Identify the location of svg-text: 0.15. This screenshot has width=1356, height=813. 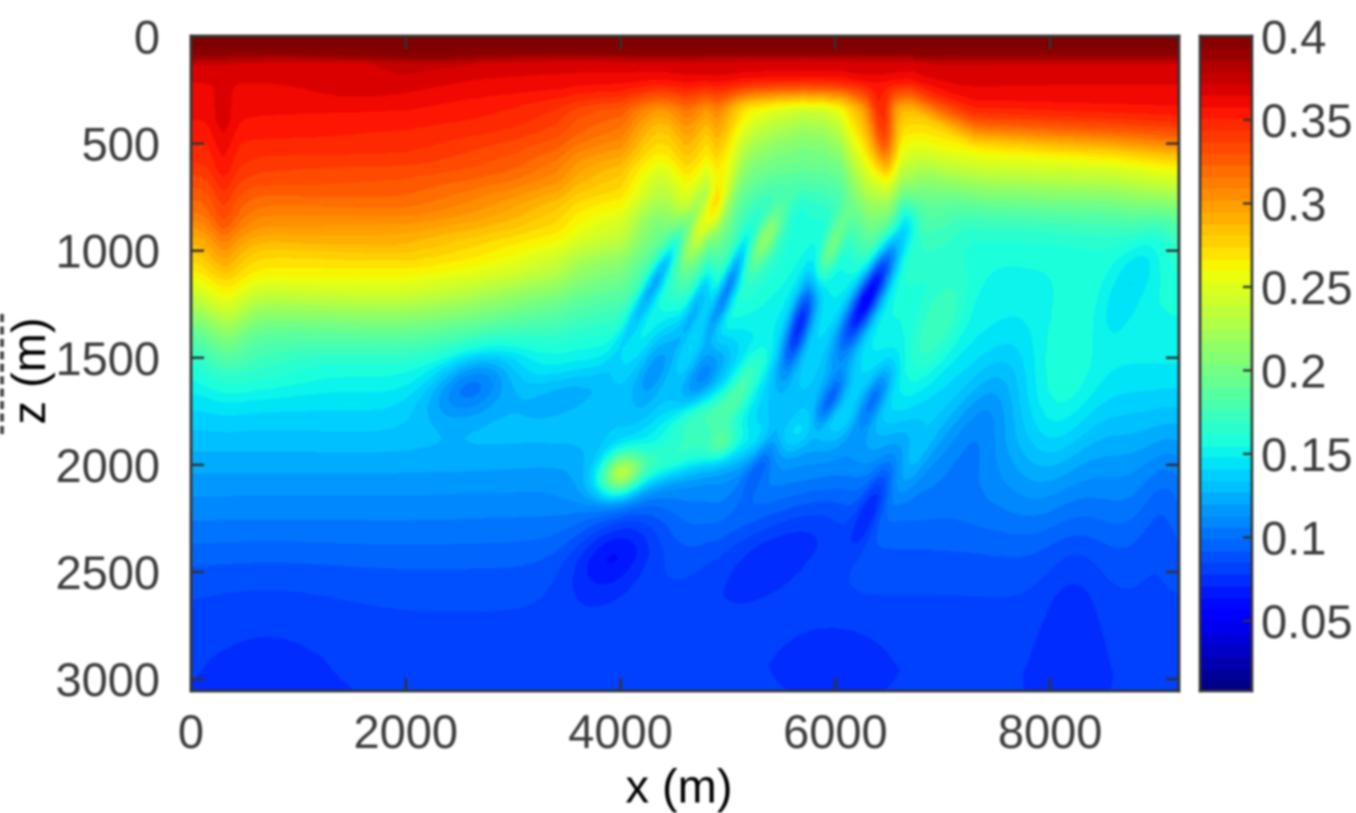
(1306, 454).